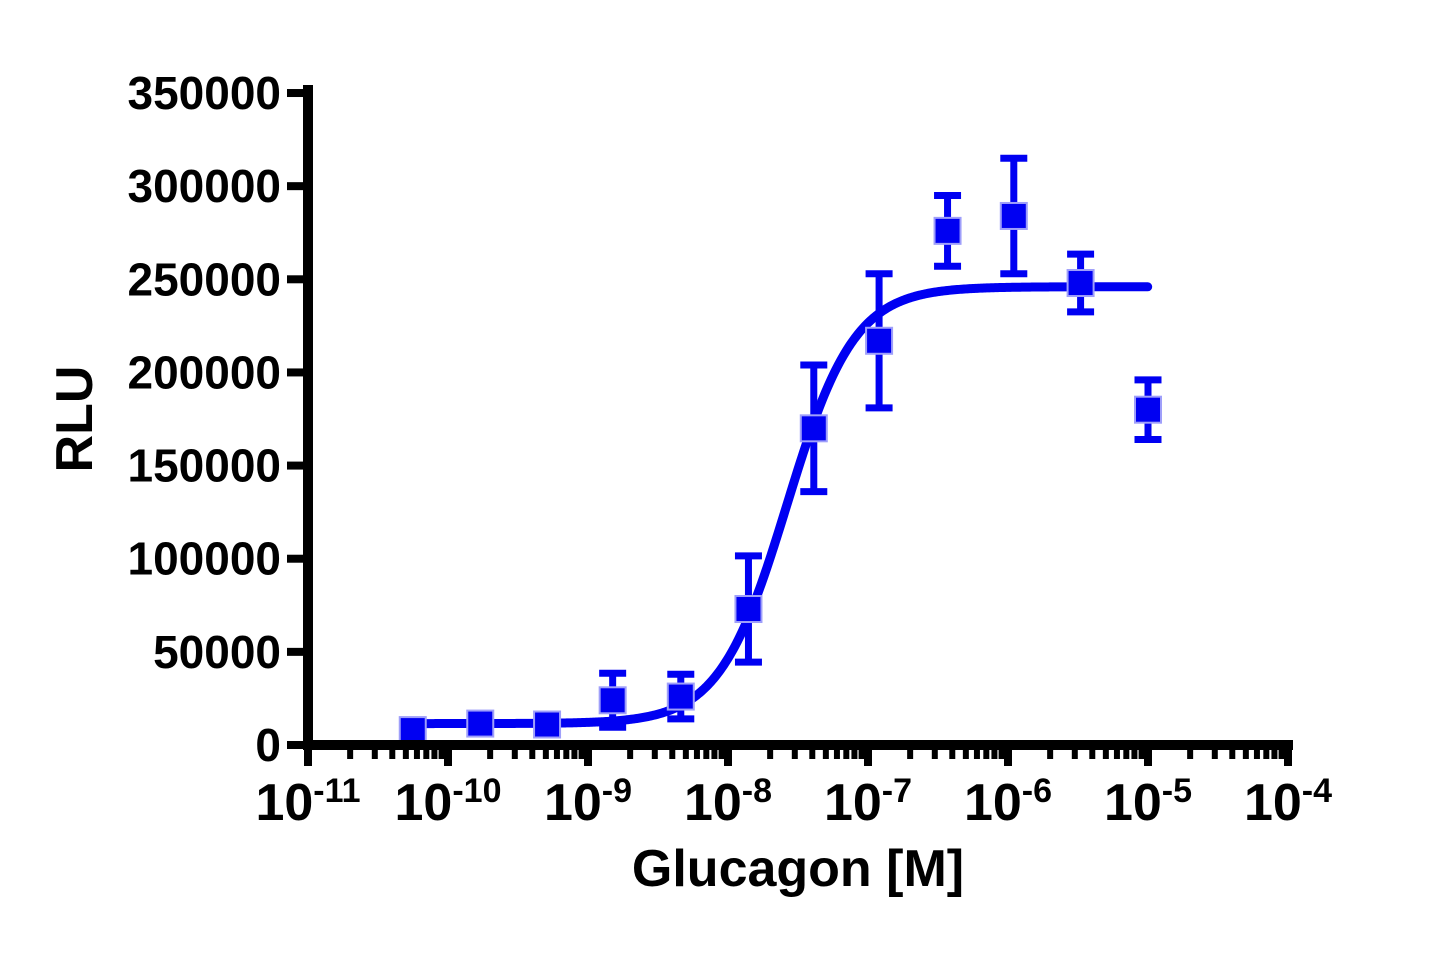 The height and width of the screenshot is (954, 1442). I want to click on x-tick-label: 10⁻⁹, so click(588, 802).